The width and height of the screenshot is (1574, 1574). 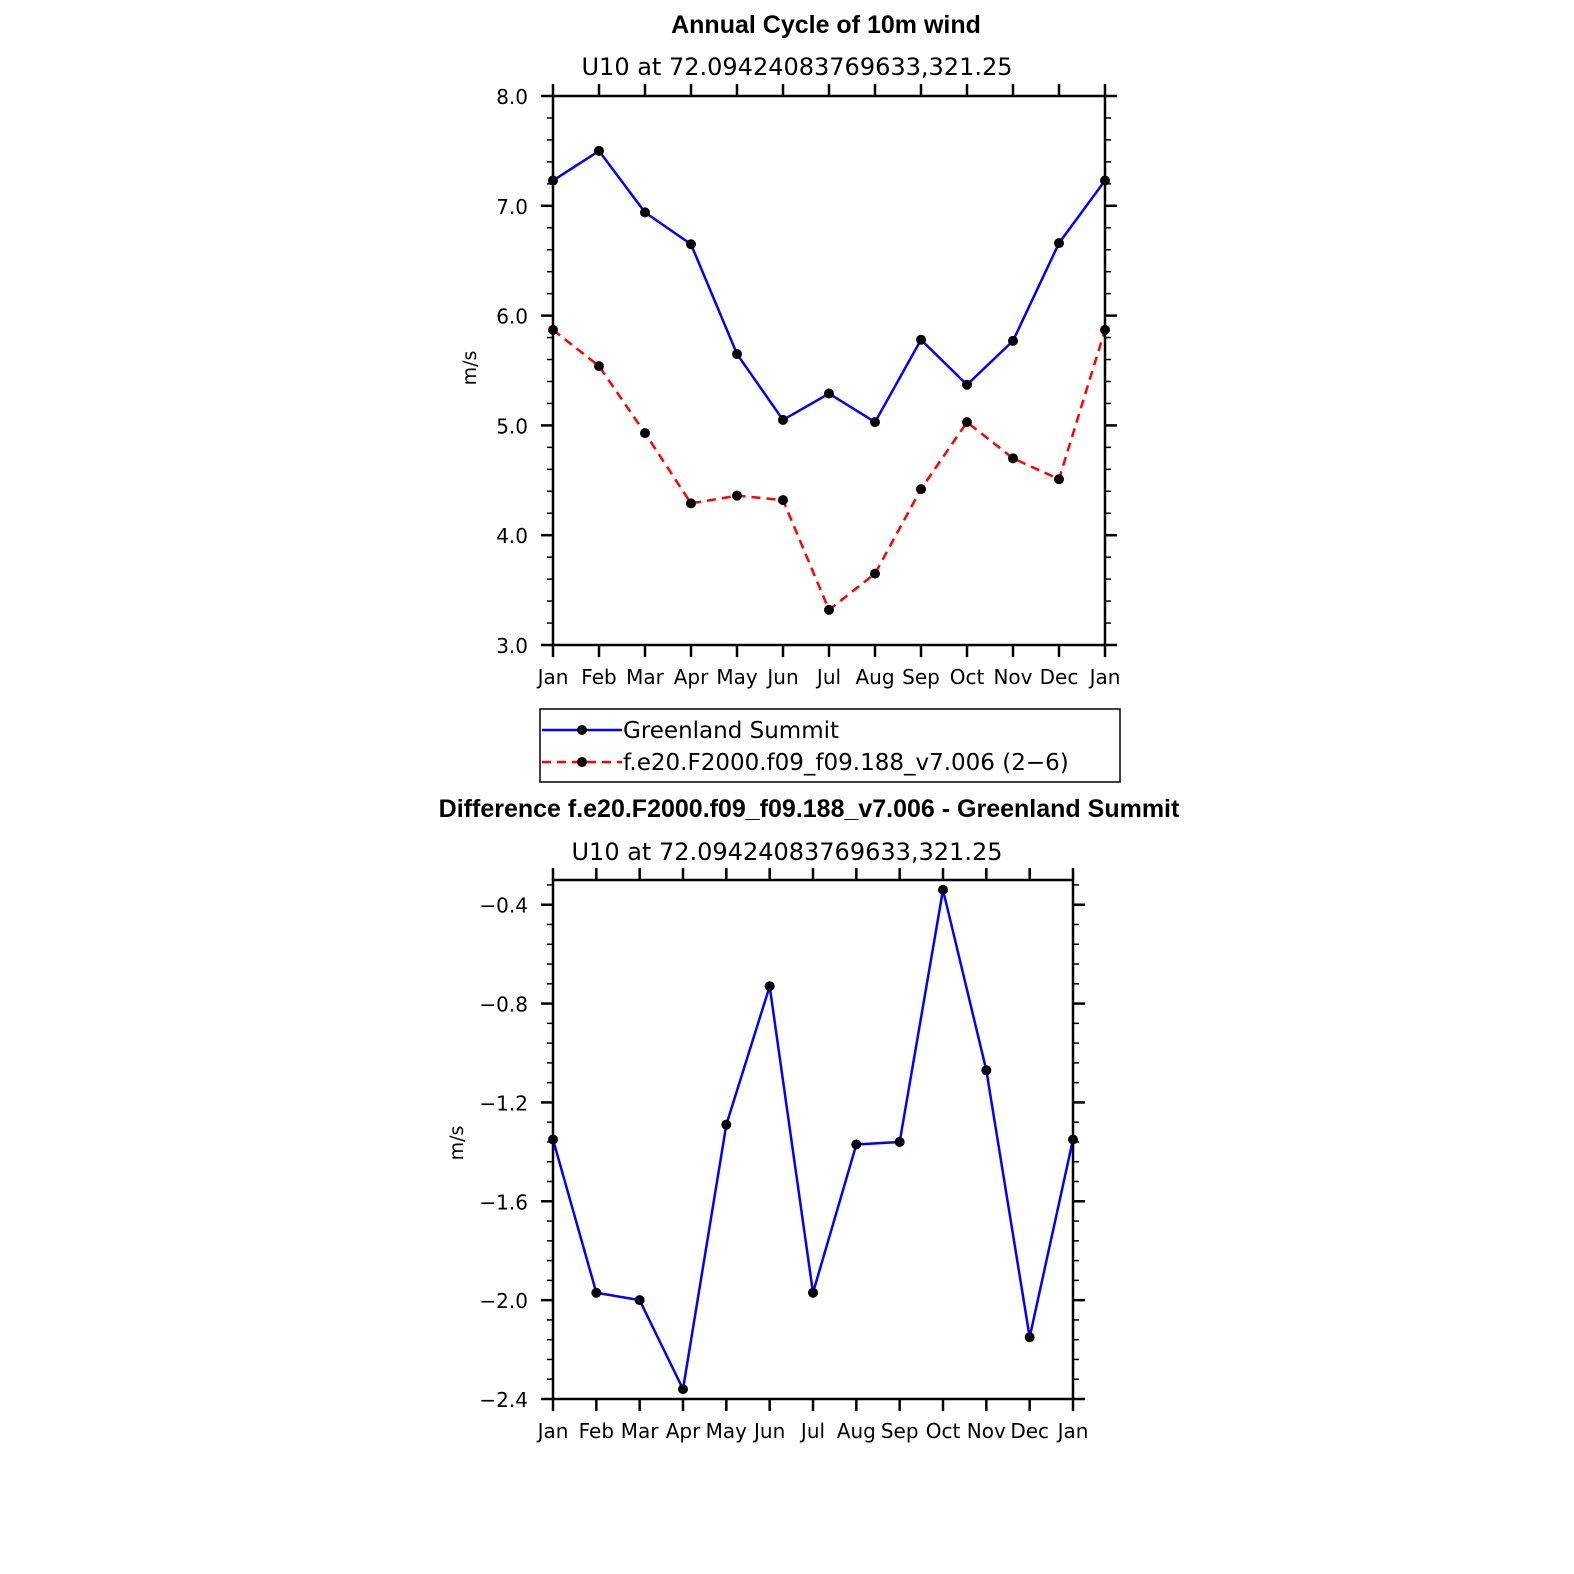 I want to click on y-tick-label: −0.8, so click(x=503, y=1005).